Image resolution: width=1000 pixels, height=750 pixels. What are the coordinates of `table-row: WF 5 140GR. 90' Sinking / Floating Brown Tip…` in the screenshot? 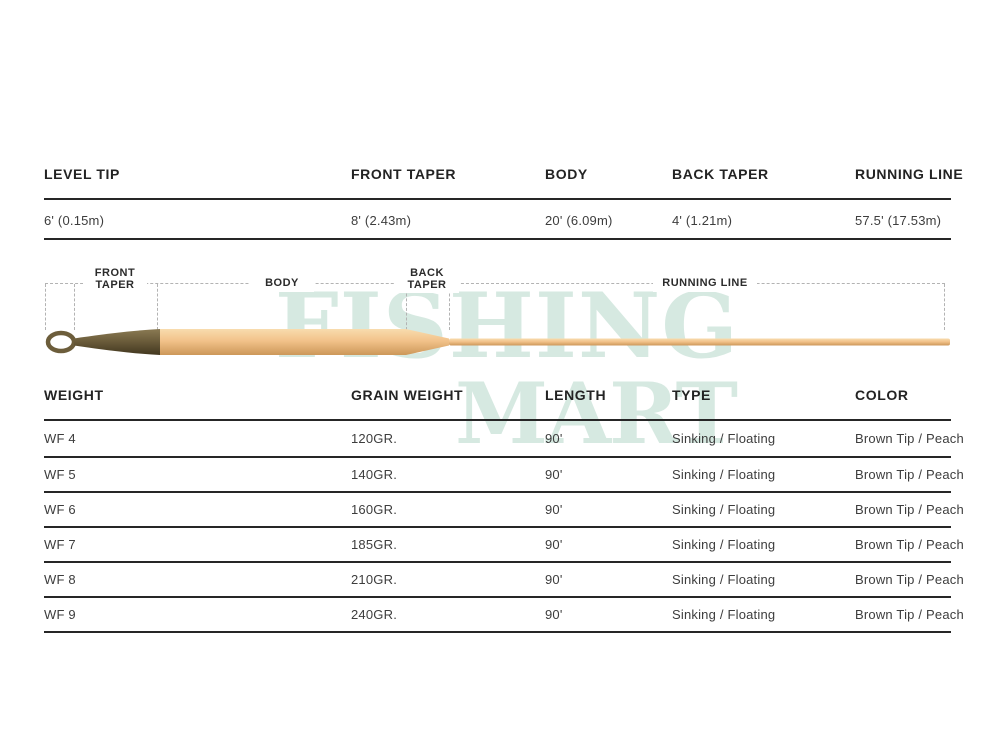 It's located at (504, 475).